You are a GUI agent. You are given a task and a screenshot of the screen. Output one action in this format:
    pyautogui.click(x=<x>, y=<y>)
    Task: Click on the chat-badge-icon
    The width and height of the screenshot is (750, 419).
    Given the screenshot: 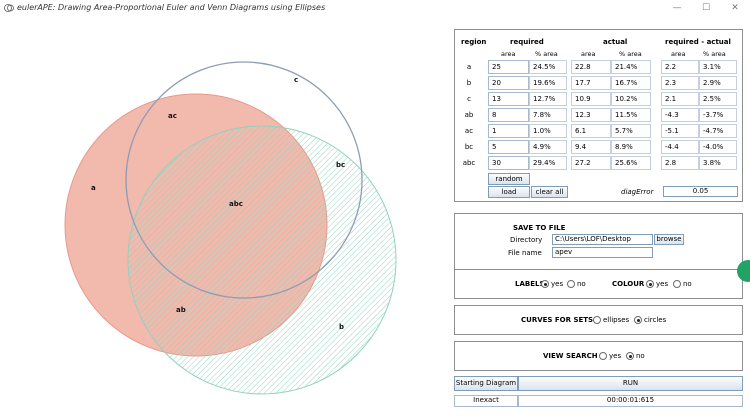 What is the action you would take?
    pyautogui.click(x=743, y=271)
    